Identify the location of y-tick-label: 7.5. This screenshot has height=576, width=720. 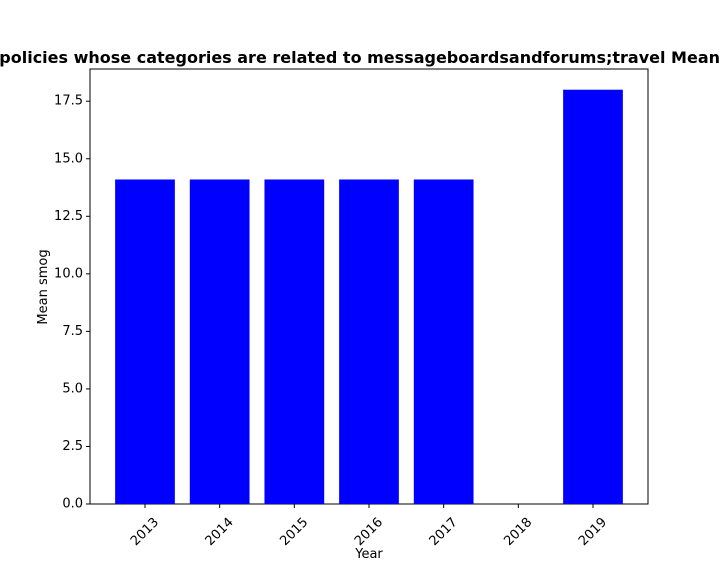
(72, 331).